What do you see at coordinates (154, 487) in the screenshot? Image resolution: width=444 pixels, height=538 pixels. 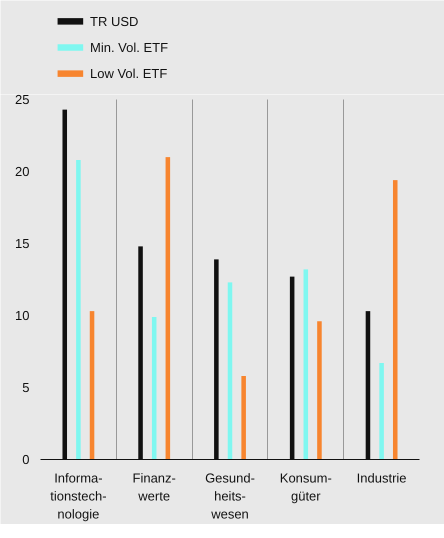 I see `x-tick-label: Finanz- werte` at bounding box center [154, 487].